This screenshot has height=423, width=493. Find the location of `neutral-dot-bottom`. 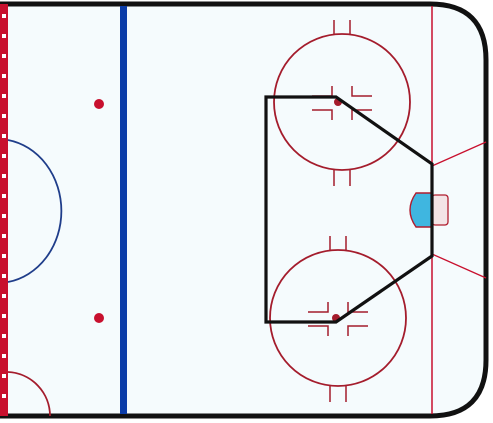

neutral-dot-bottom is located at coordinates (99, 318).